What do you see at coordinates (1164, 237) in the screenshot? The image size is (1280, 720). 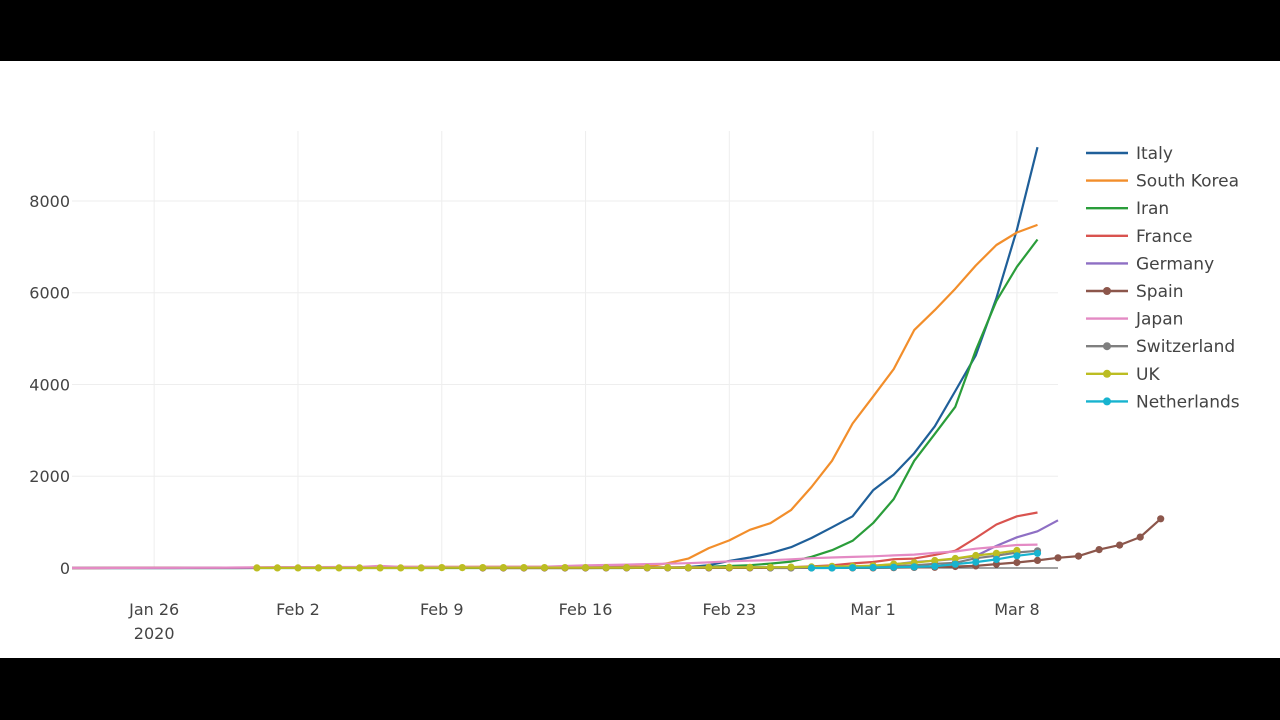 I see `legend-label: France` at bounding box center [1164, 237].